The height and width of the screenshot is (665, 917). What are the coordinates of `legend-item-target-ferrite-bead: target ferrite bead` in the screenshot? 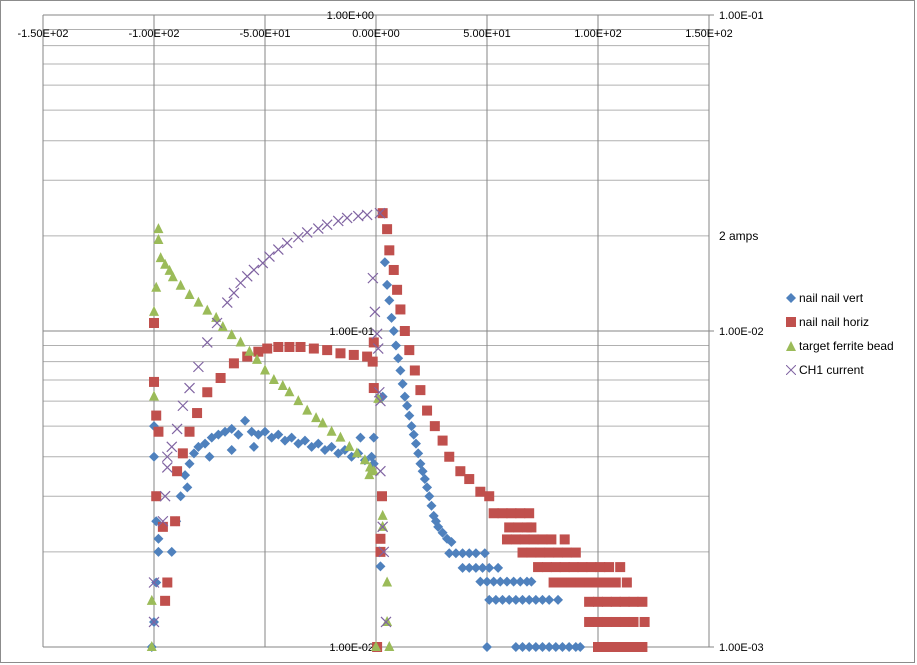 It's located at (840, 346).